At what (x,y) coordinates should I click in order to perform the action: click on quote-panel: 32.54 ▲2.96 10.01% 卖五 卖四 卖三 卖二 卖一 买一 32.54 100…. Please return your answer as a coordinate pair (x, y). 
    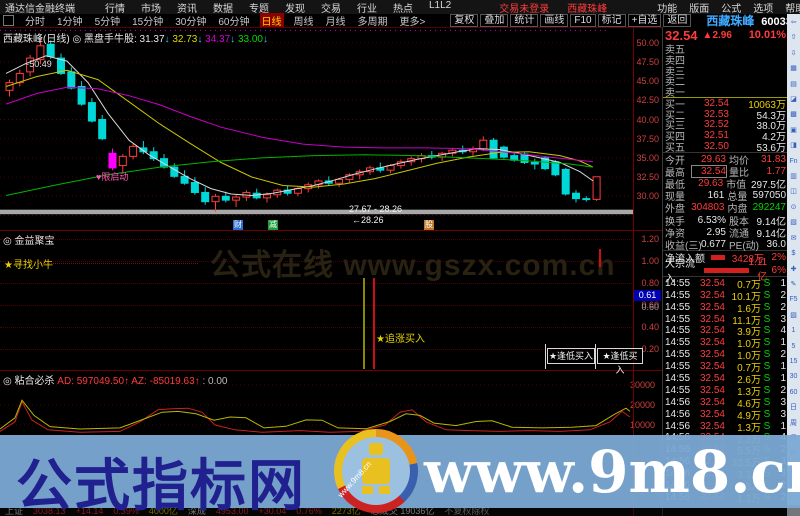
    Looking at the image, I should click on (725, 271).